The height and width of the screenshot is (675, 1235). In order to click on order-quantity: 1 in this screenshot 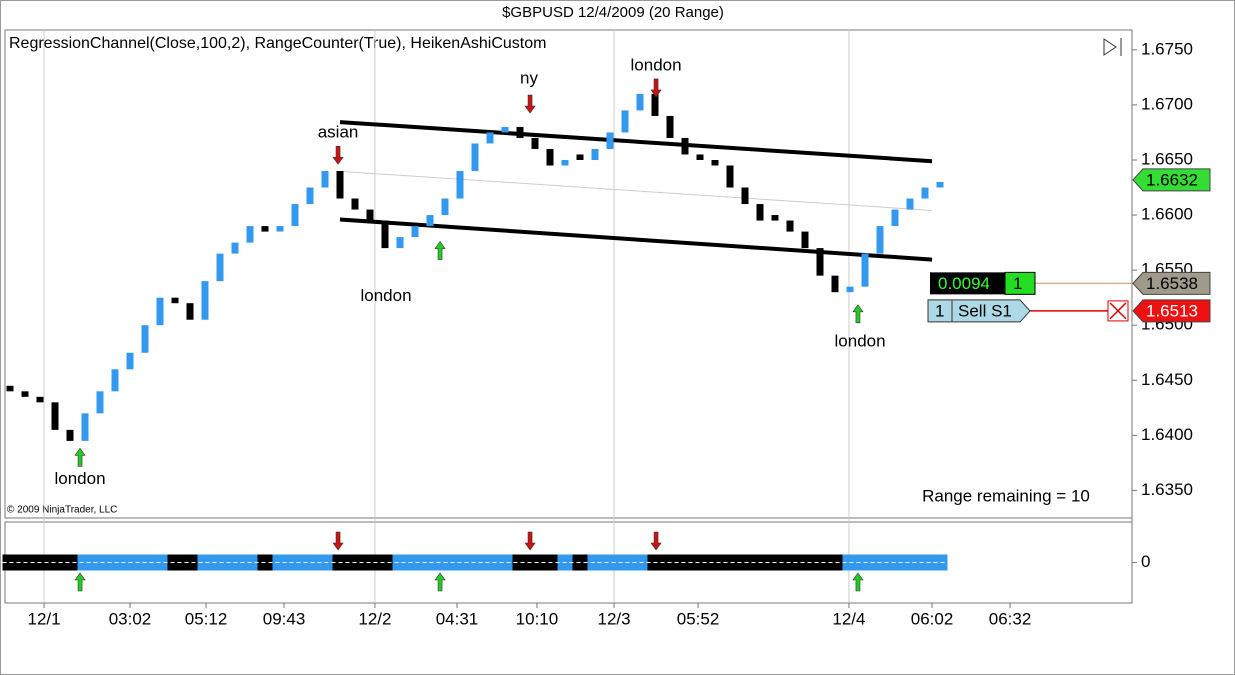, I will do `click(939, 310)`.